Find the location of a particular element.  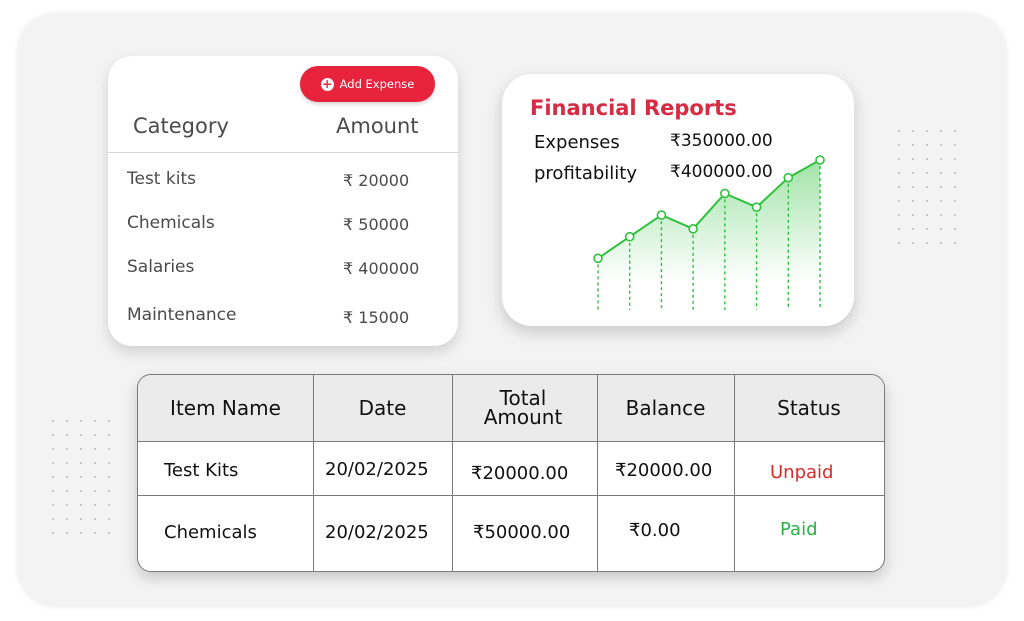

column-header-date: Date is located at coordinates (382, 407).